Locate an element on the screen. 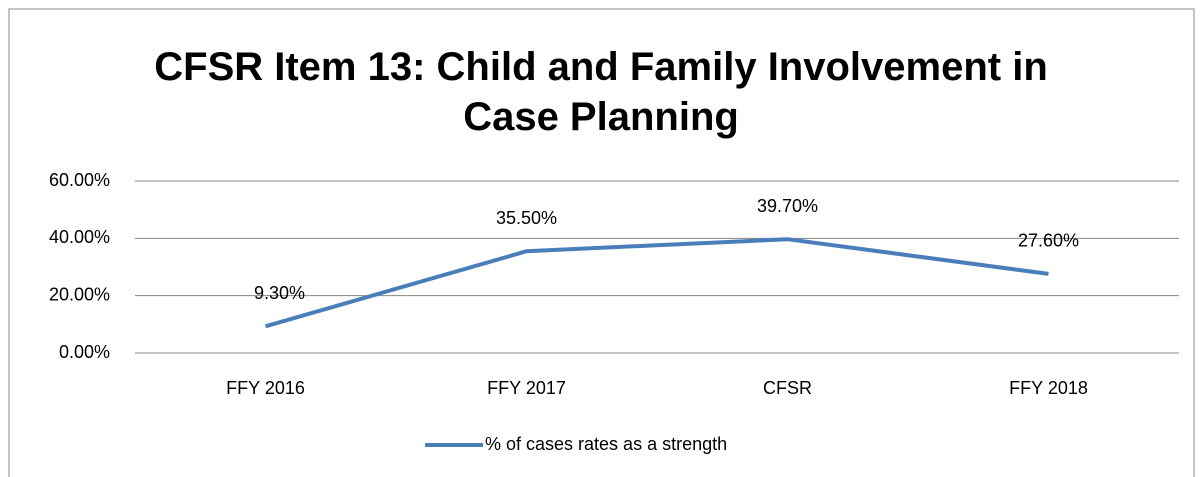  y-tick-label: 0.00% is located at coordinates (84, 352).